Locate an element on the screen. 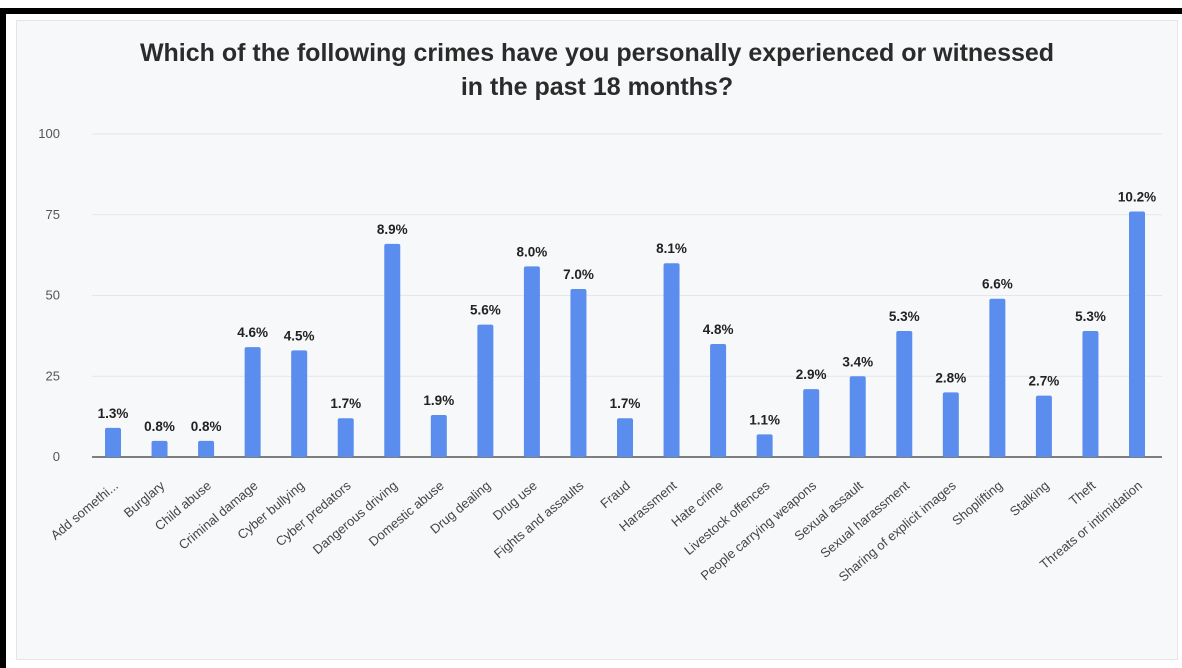 This screenshot has width=1182, height=668. bar-value-label: 4.6% is located at coordinates (252, 332).